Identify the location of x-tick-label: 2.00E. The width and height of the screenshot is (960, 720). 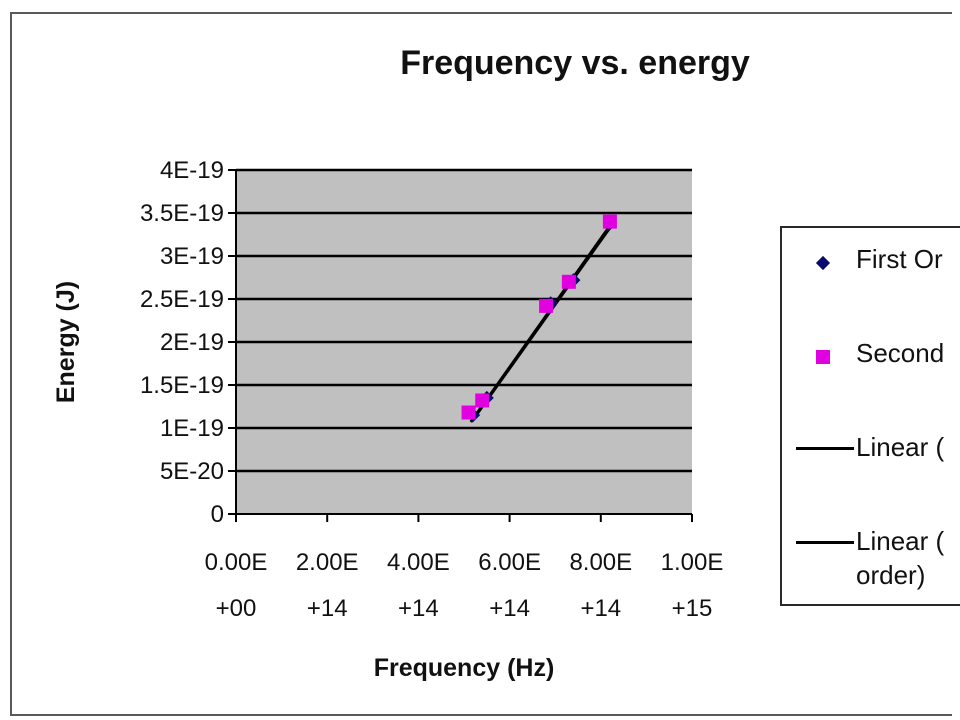
(327, 562).